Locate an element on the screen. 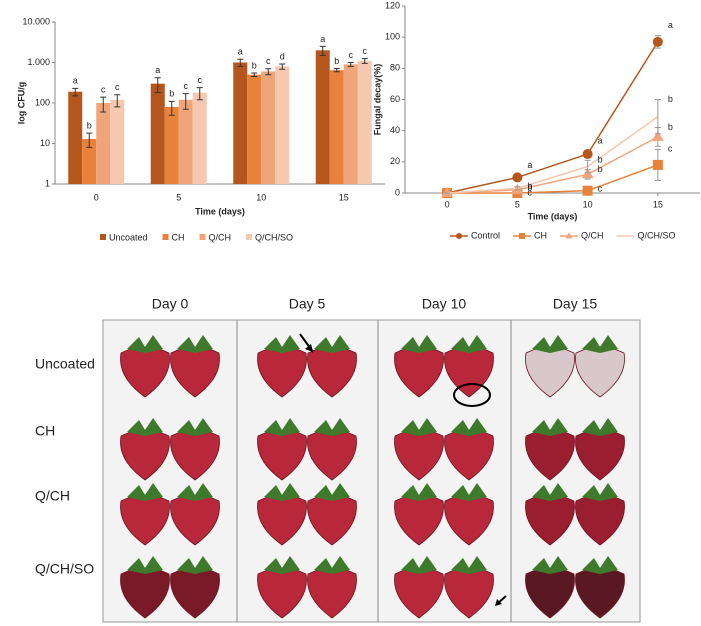 This screenshot has height=626, width=701. significance-letter: d is located at coordinates (282, 56).